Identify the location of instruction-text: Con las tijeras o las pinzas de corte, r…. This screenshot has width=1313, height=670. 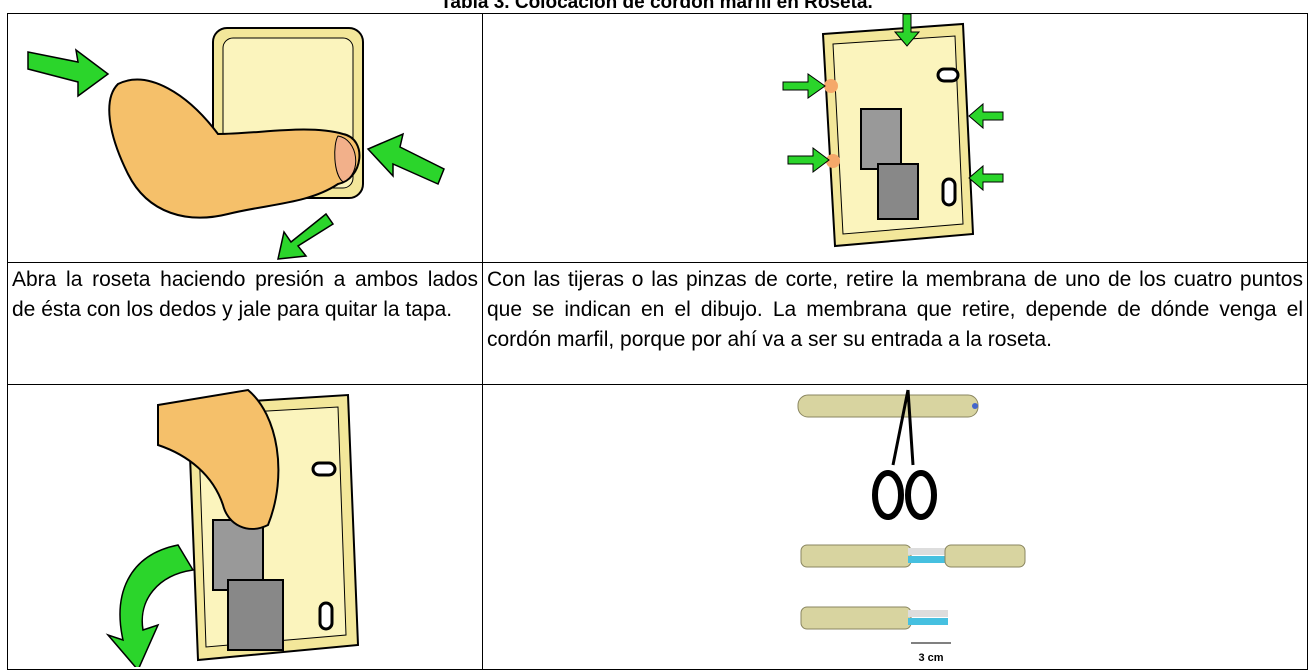
(895, 323).